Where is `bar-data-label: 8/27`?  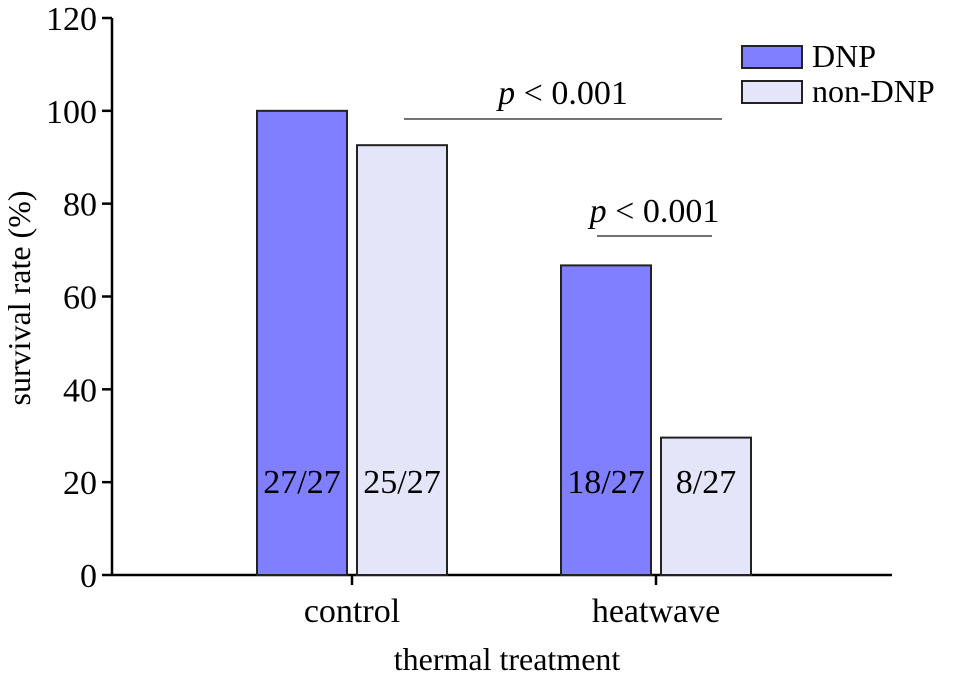 bar-data-label: 8/27 is located at coordinates (706, 482).